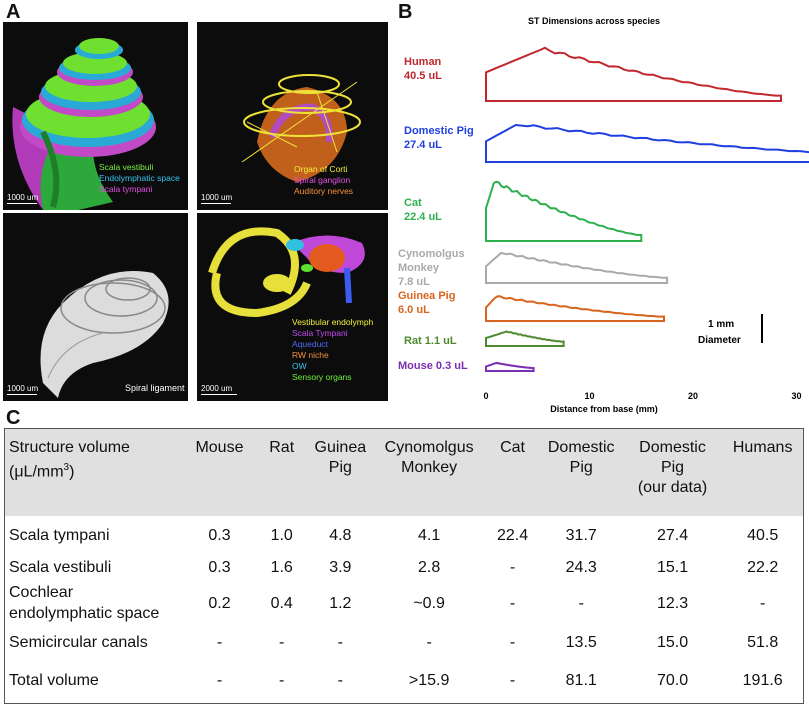 The height and width of the screenshot is (705, 809). Describe the element at coordinates (581, 457) in the screenshot. I see `column-header: Domestic Pig` at that location.